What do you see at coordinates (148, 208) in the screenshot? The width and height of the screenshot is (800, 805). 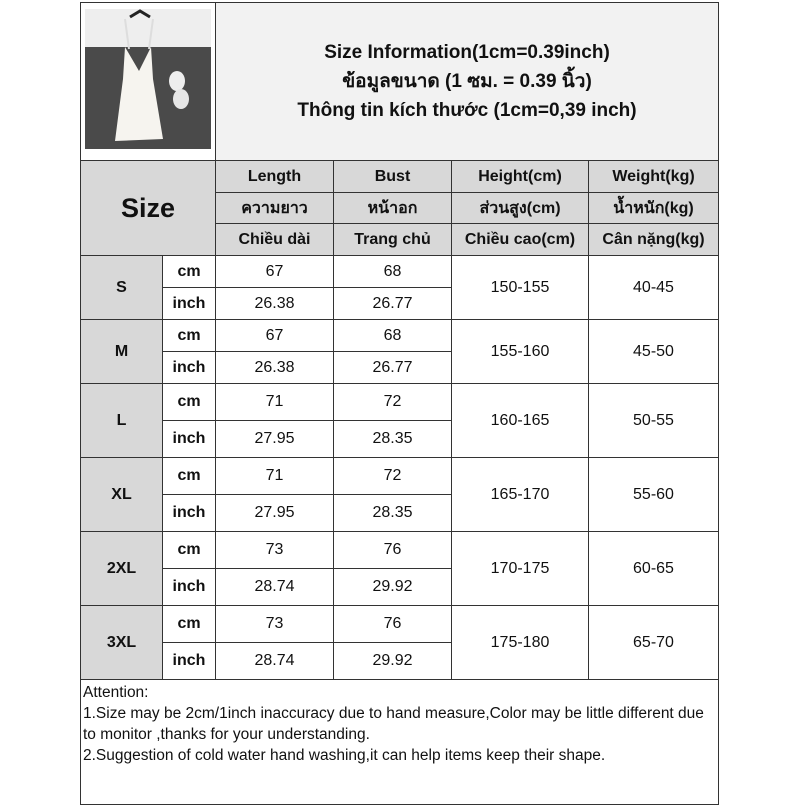 I see `size-column-header: Size` at bounding box center [148, 208].